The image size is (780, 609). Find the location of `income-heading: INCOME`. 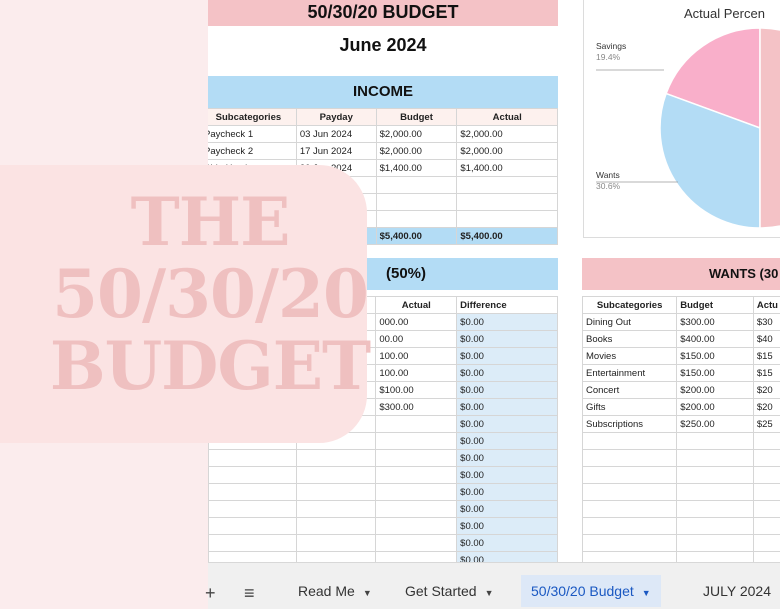

income-heading: INCOME is located at coordinates (383, 92).